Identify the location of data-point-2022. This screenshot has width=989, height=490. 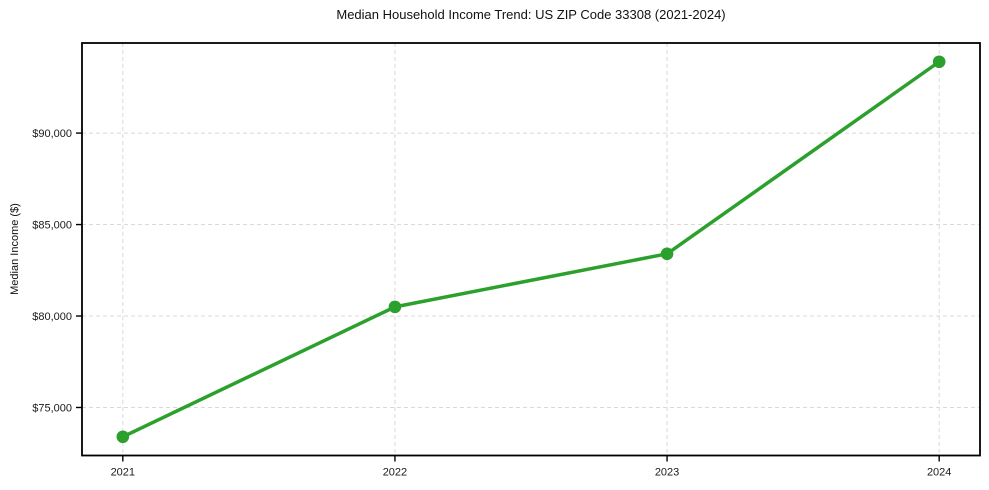
(395, 307).